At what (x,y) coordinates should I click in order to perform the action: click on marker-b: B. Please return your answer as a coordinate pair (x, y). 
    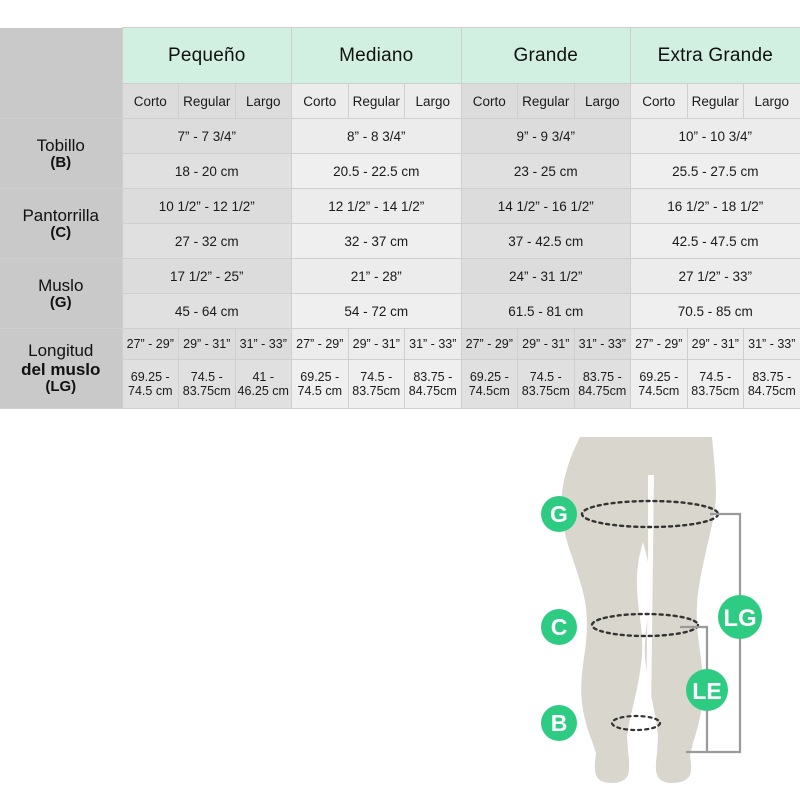
    Looking at the image, I should click on (559, 723).